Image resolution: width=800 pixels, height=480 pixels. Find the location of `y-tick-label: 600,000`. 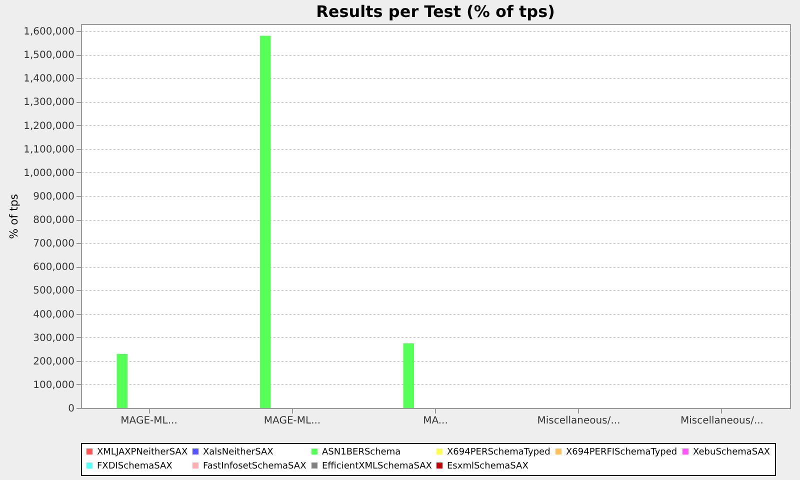

y-tick-label: 600,000 is located at coordinates (53, 268).